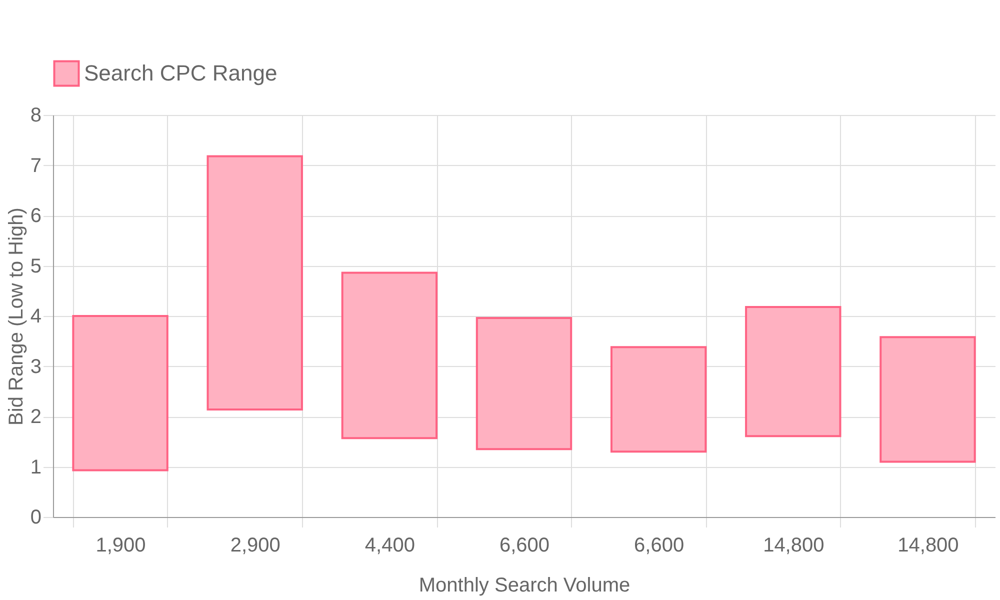 This screenshot has width=1000, height=600. I want to click on x-tick-label: 1,900, so click(121, 545).